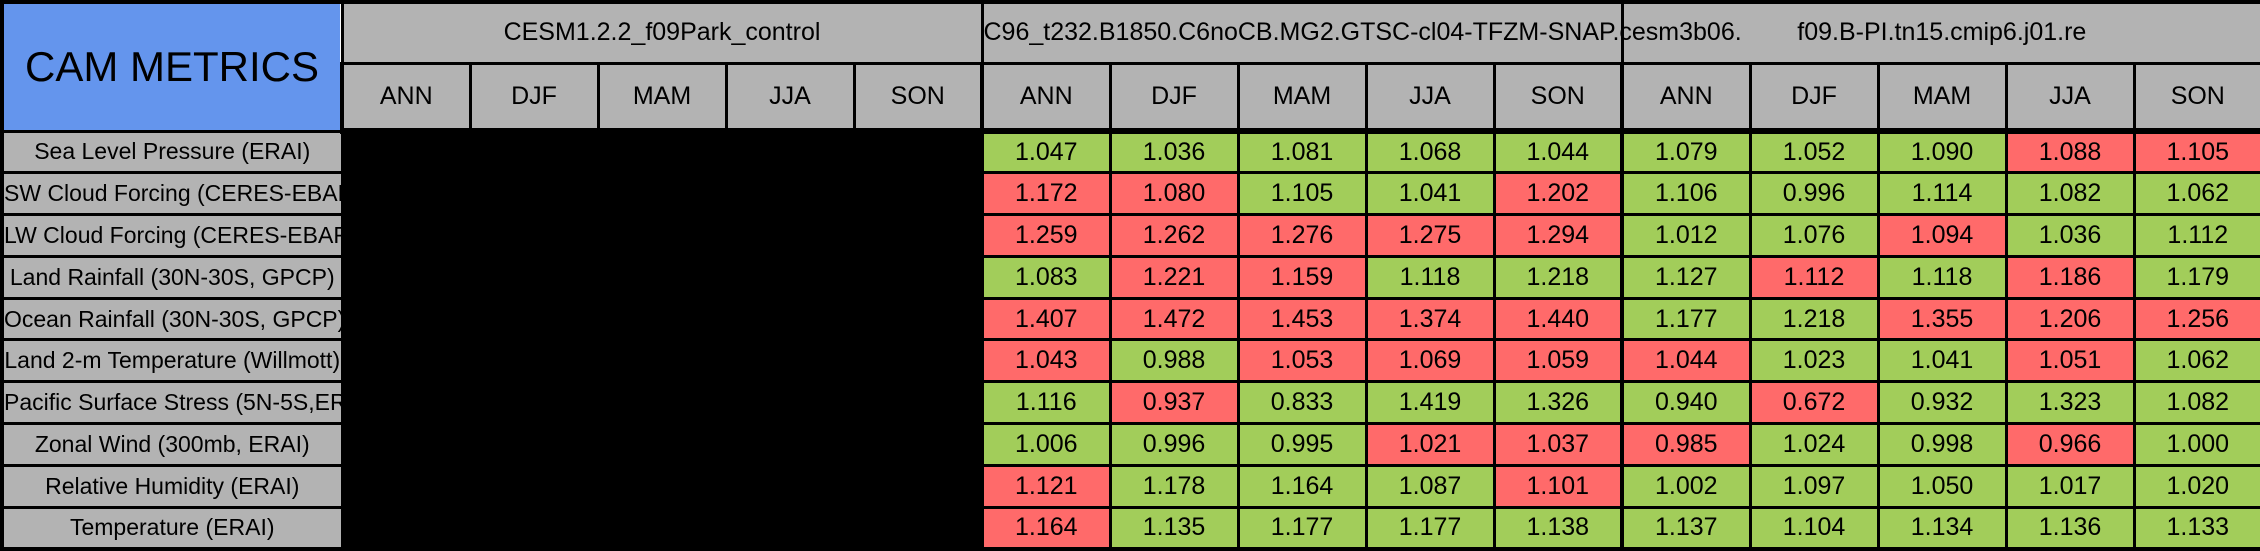 The image size is (2260, 551). Describe the element at coordinates (1430, 194) in the screenshot. I see `metric-cell: 1.041` at that location.